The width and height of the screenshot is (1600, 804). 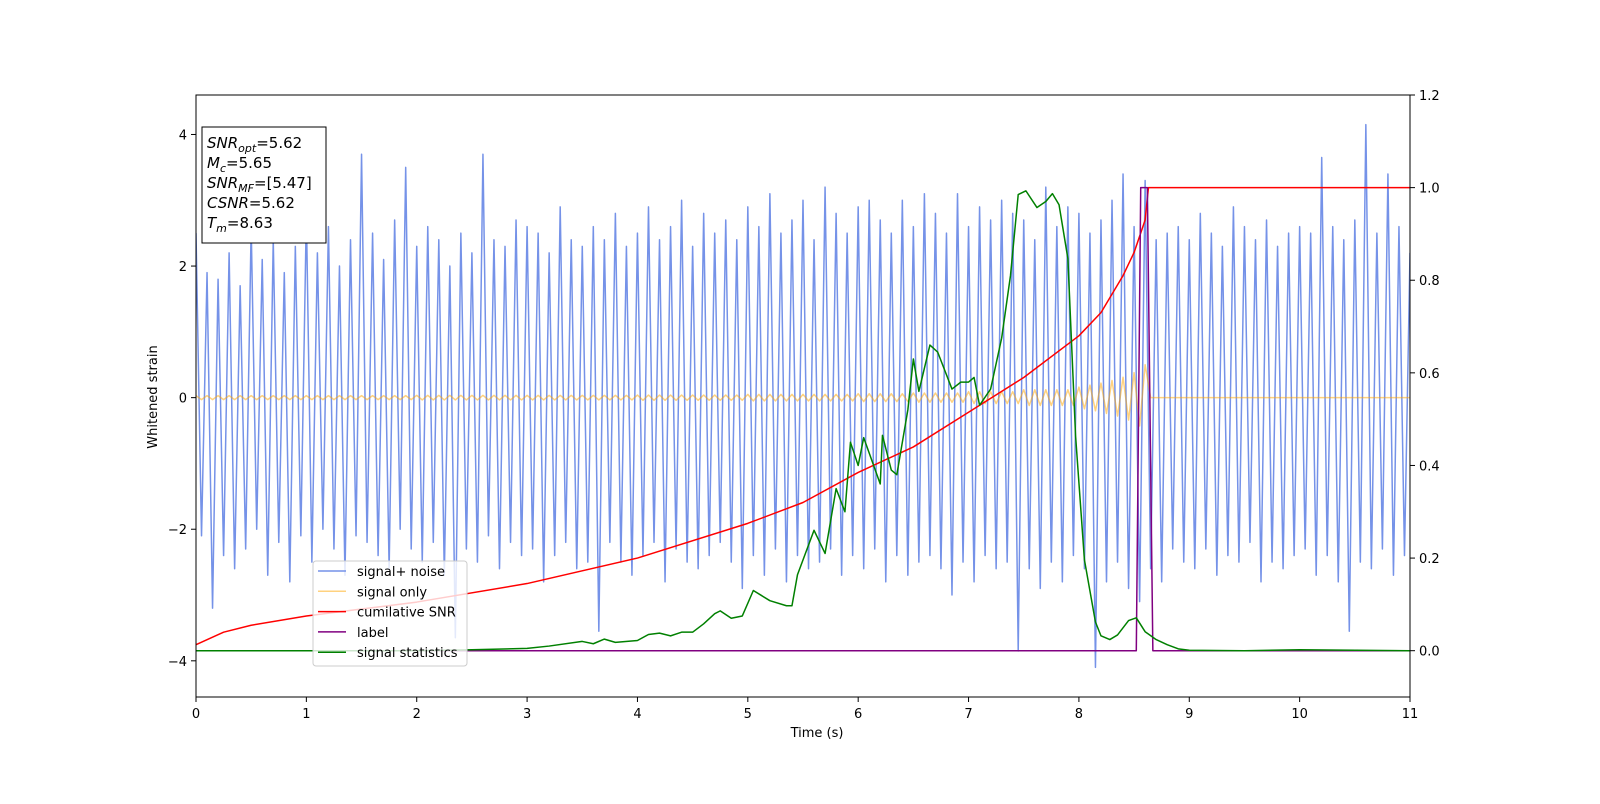 I want to click on series-line, so click(x=803, y=395).